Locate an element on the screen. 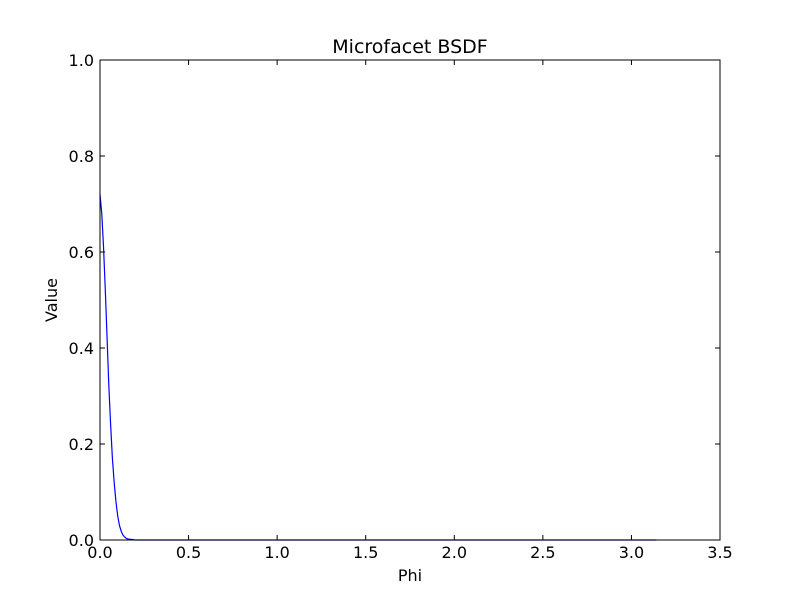  y-tick-label: 0.4 is located at coordinates (81, 348).